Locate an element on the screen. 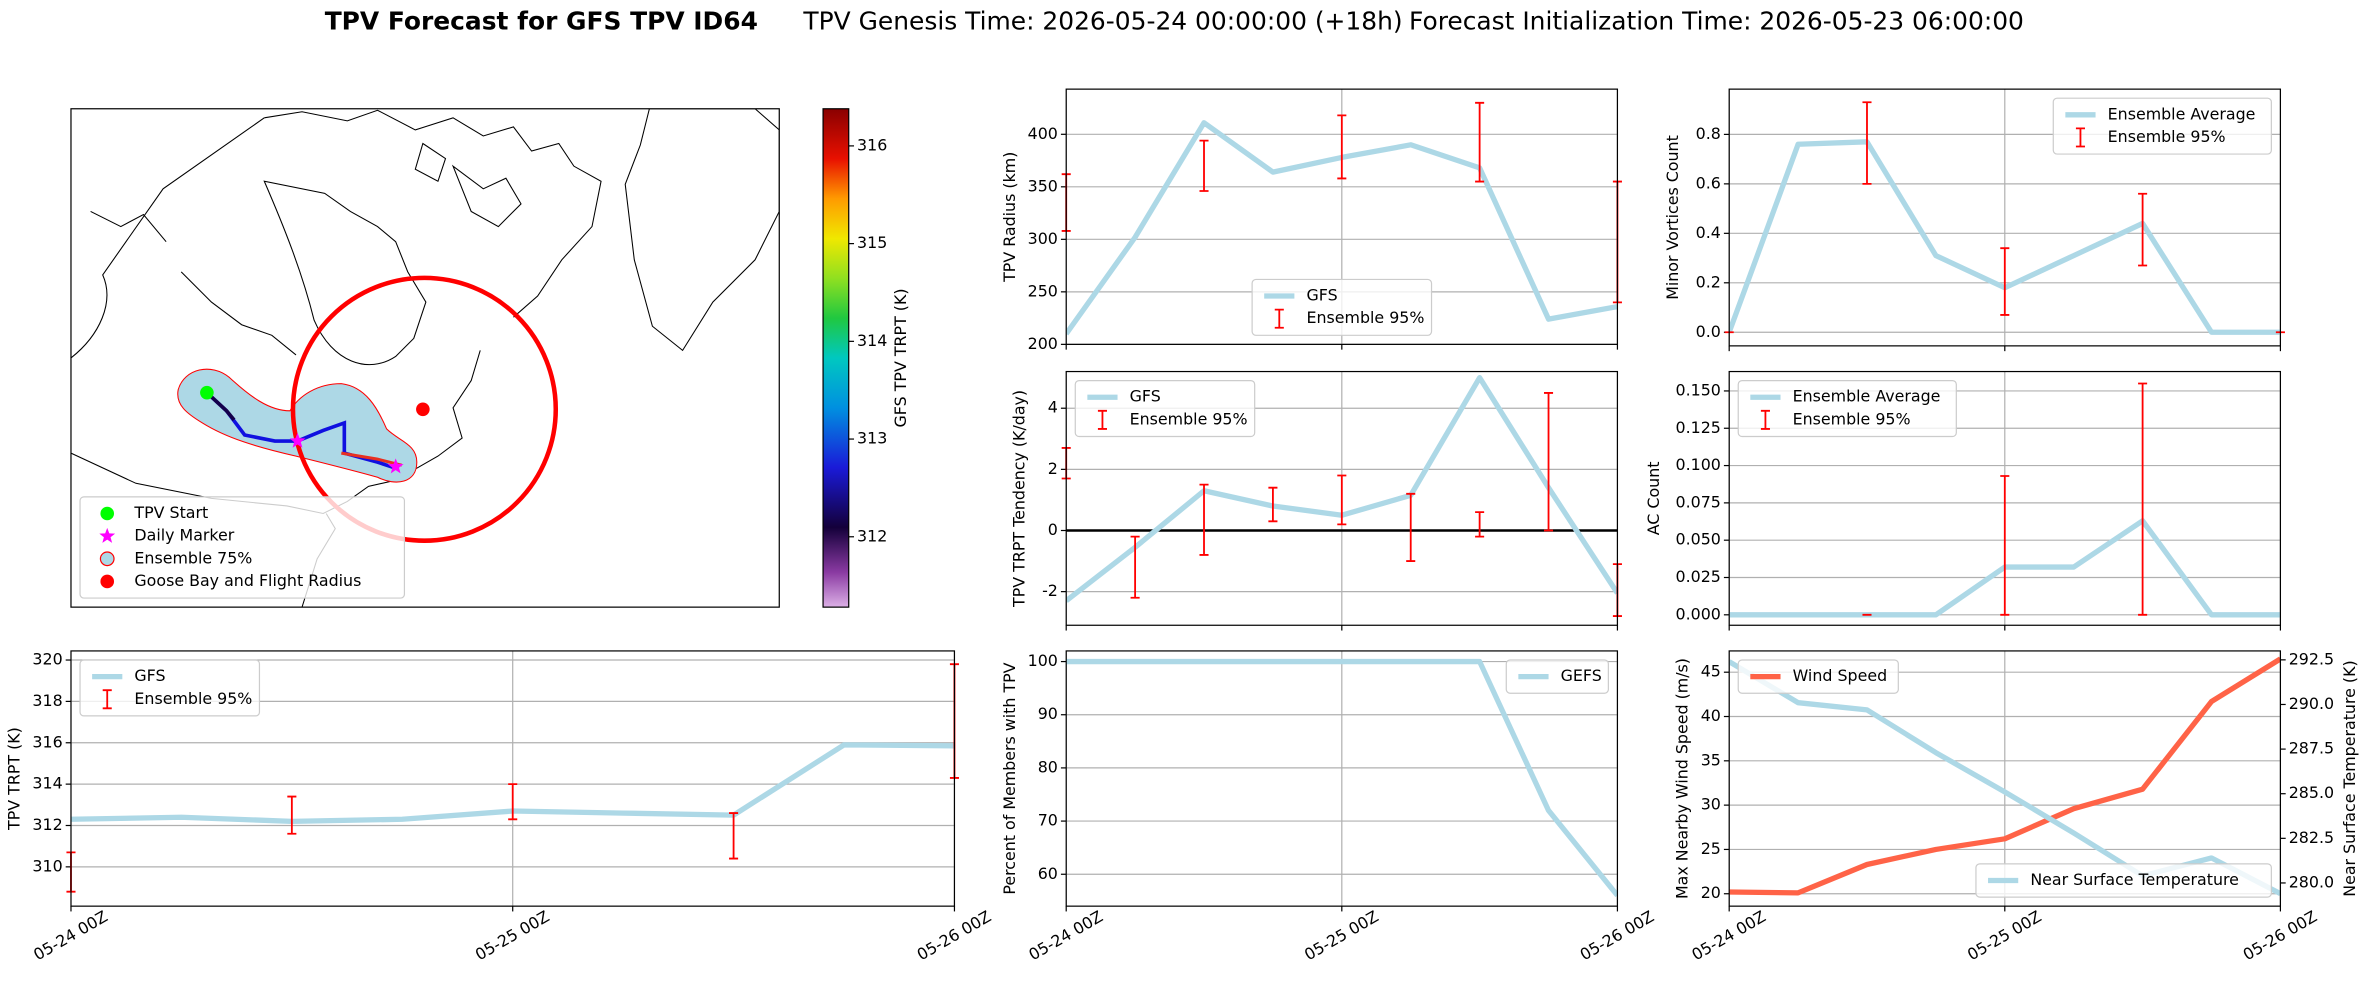  y-tick-label: -2 is located at coordinates (1050, 590).